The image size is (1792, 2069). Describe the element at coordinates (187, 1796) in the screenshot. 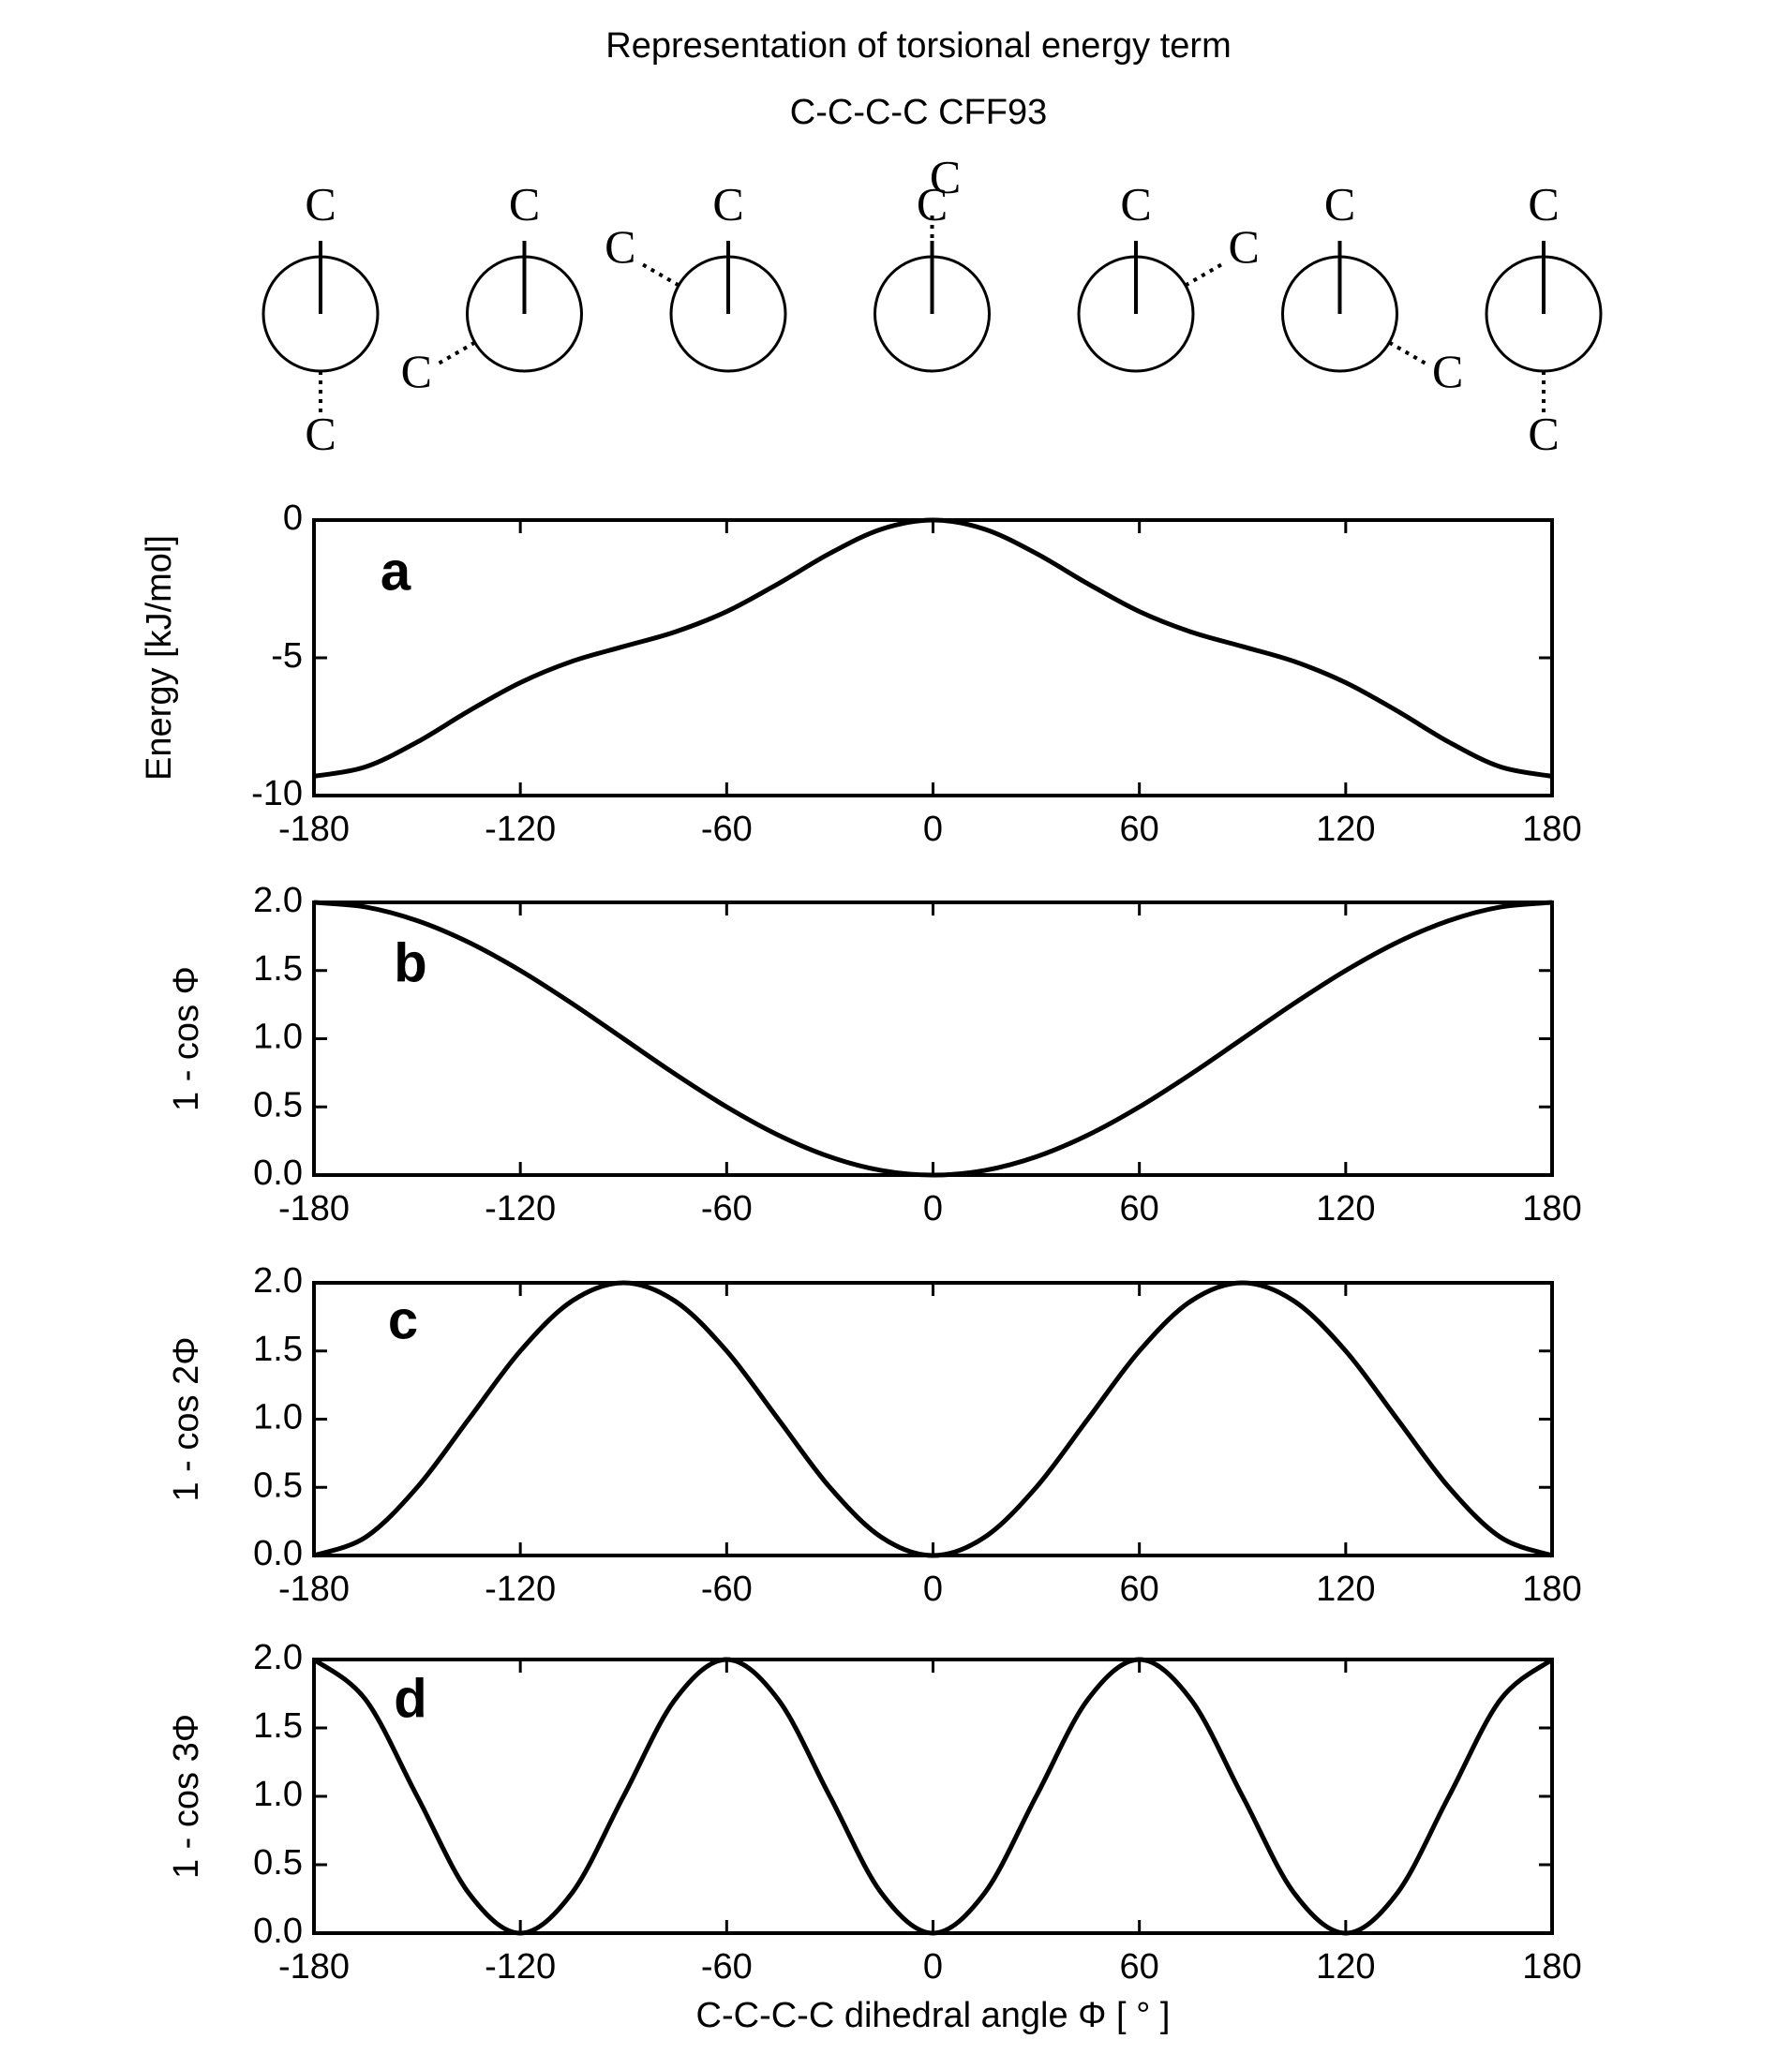

I see `y-axis-label: 1 - cos 3Φ` at that location.